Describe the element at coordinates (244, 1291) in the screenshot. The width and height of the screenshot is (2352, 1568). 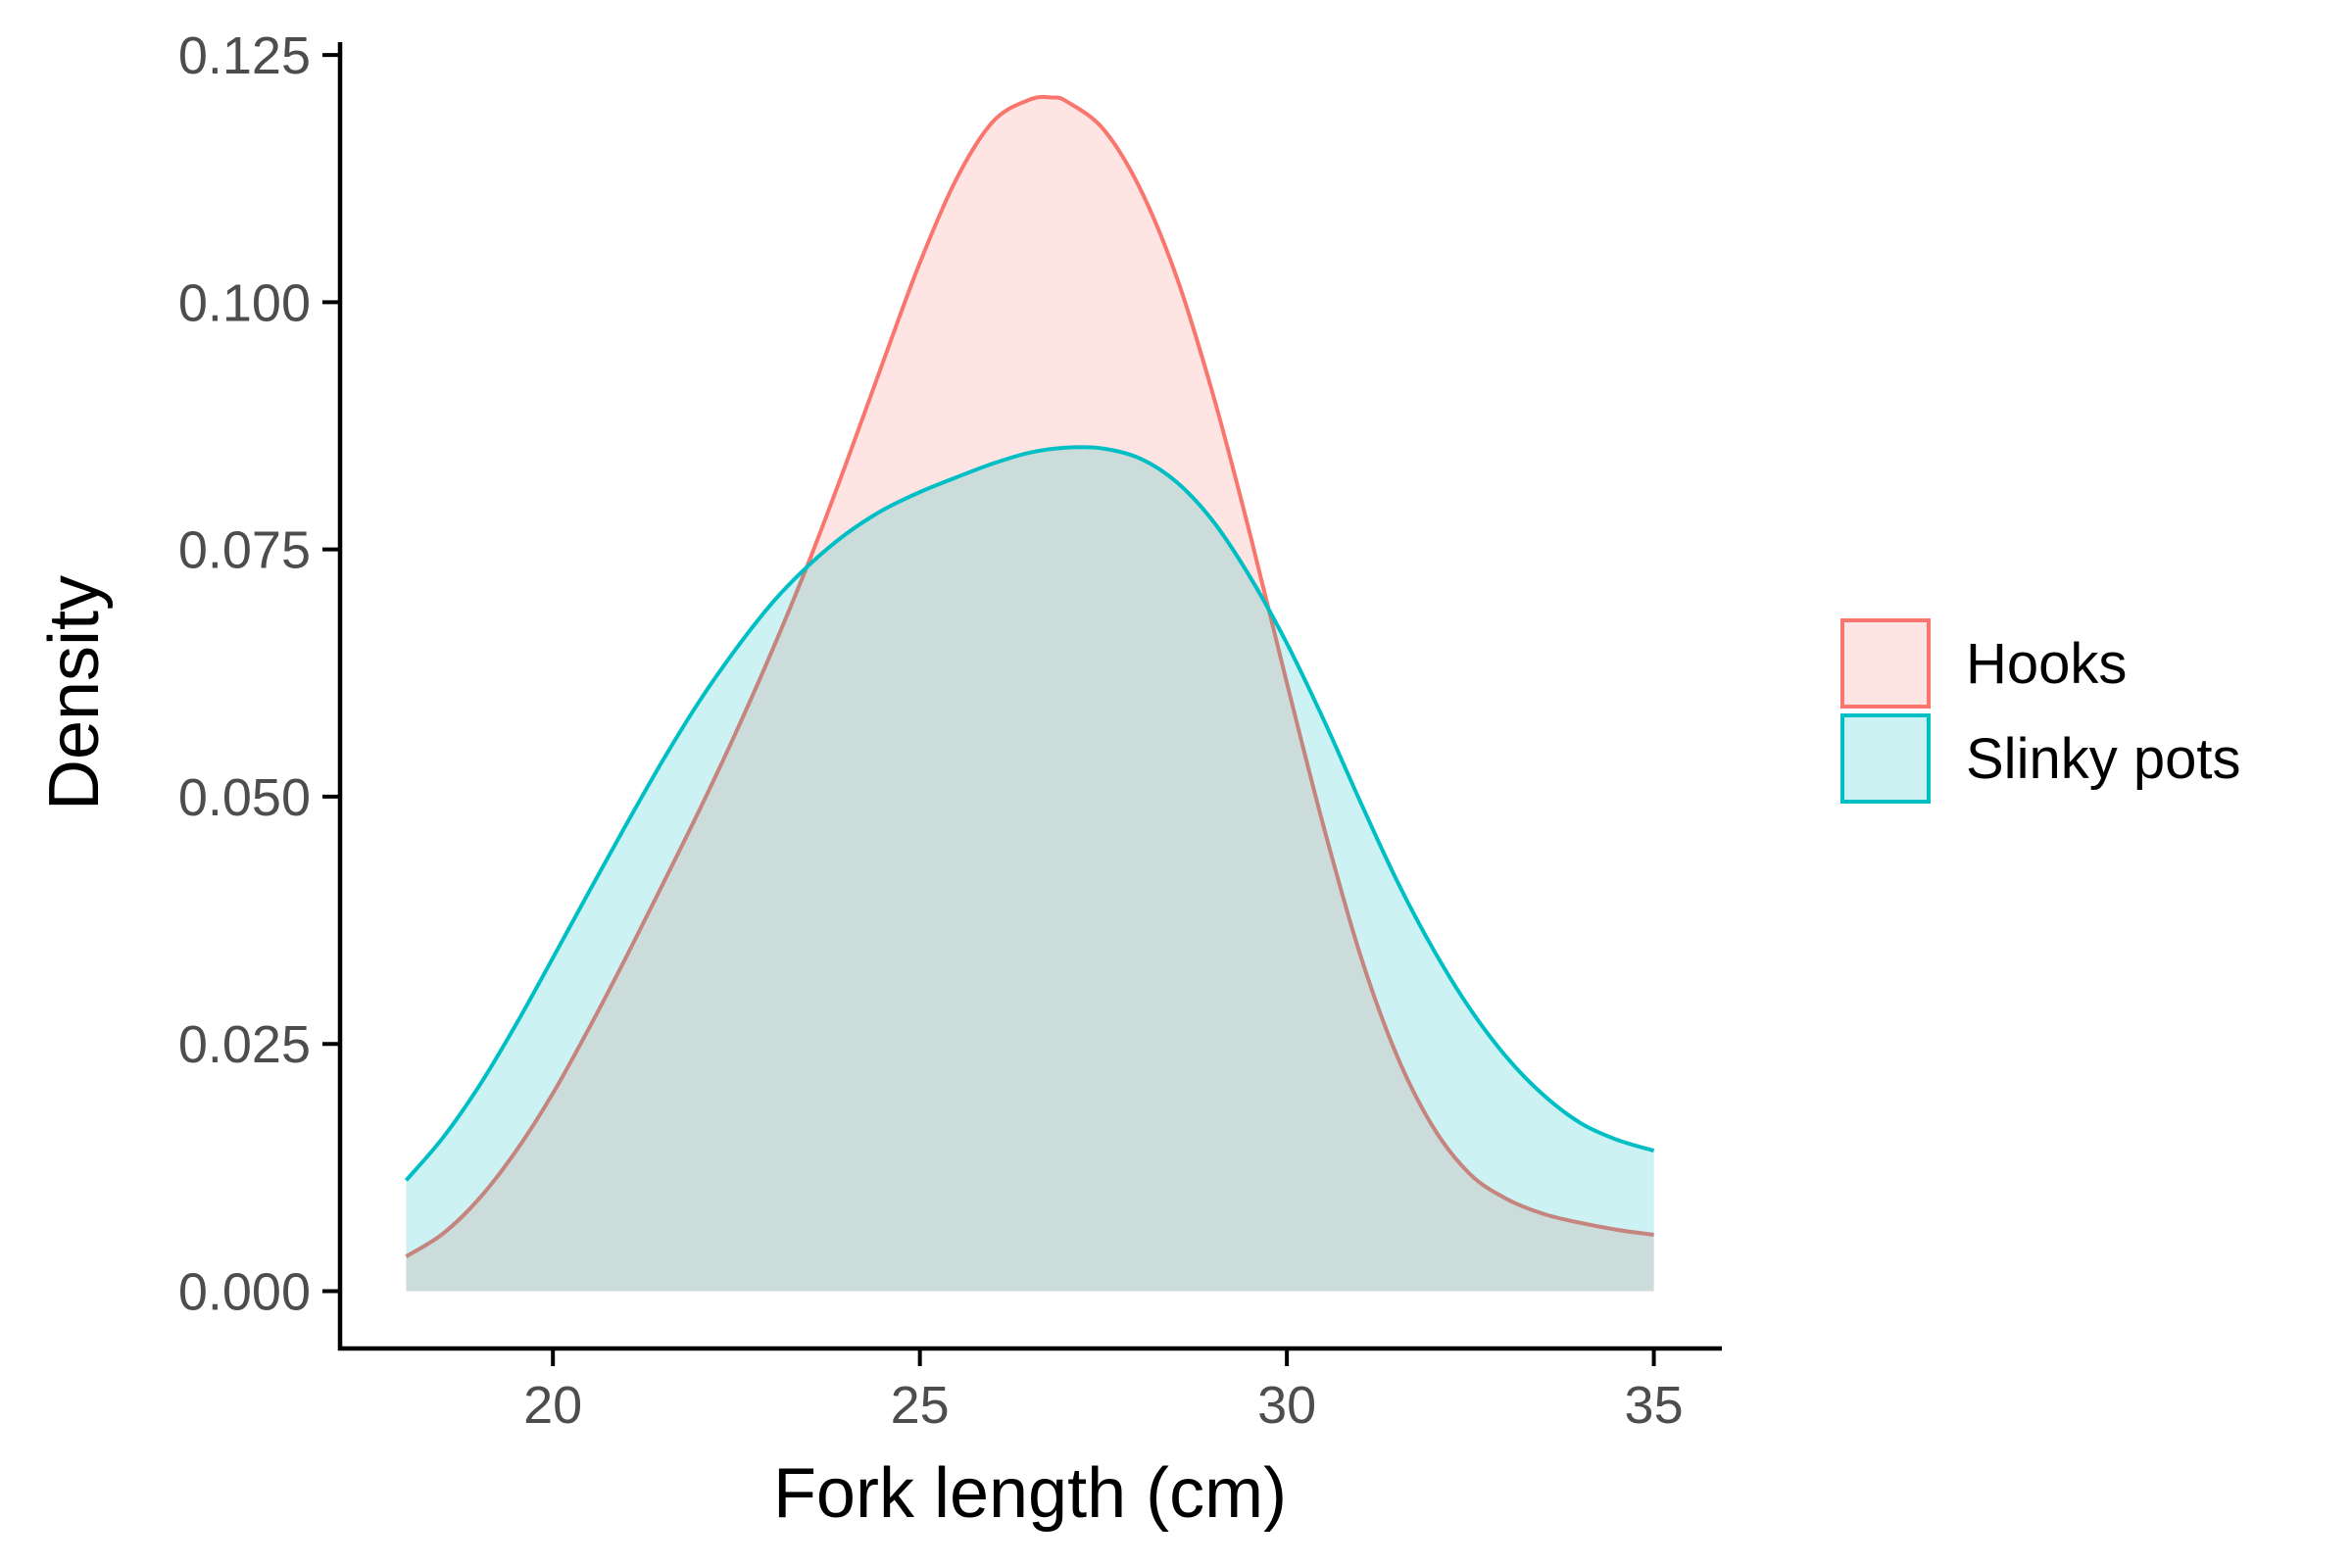
I see `y-tick-label: 0.000` at that location.